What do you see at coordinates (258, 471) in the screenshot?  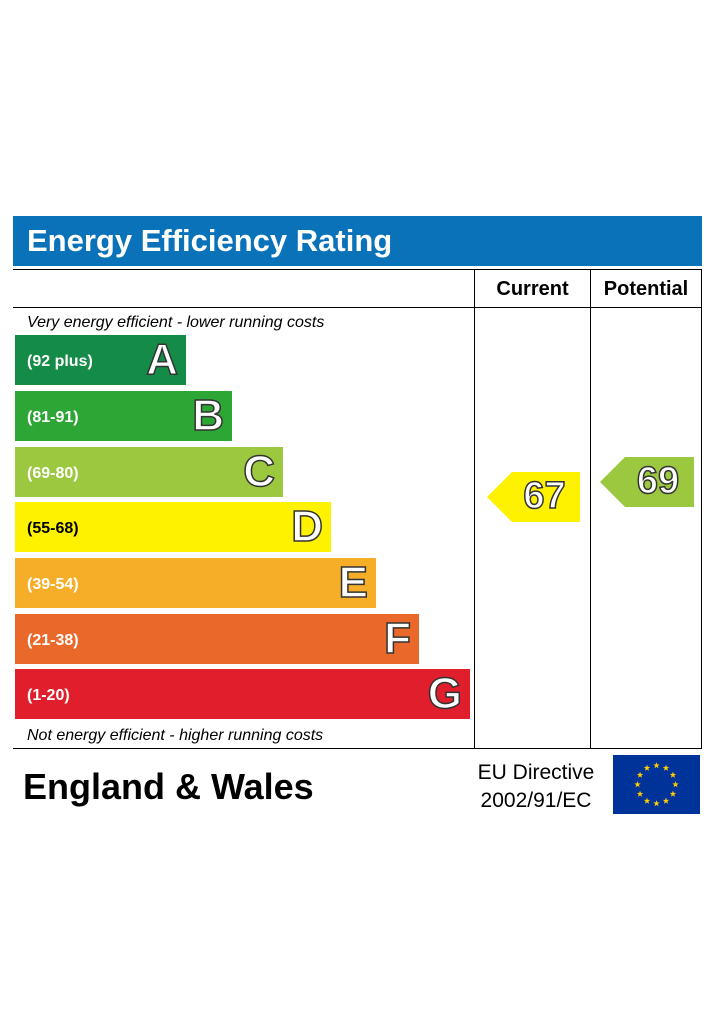 I see `band-letter: C` at bounding box center [258, 471].